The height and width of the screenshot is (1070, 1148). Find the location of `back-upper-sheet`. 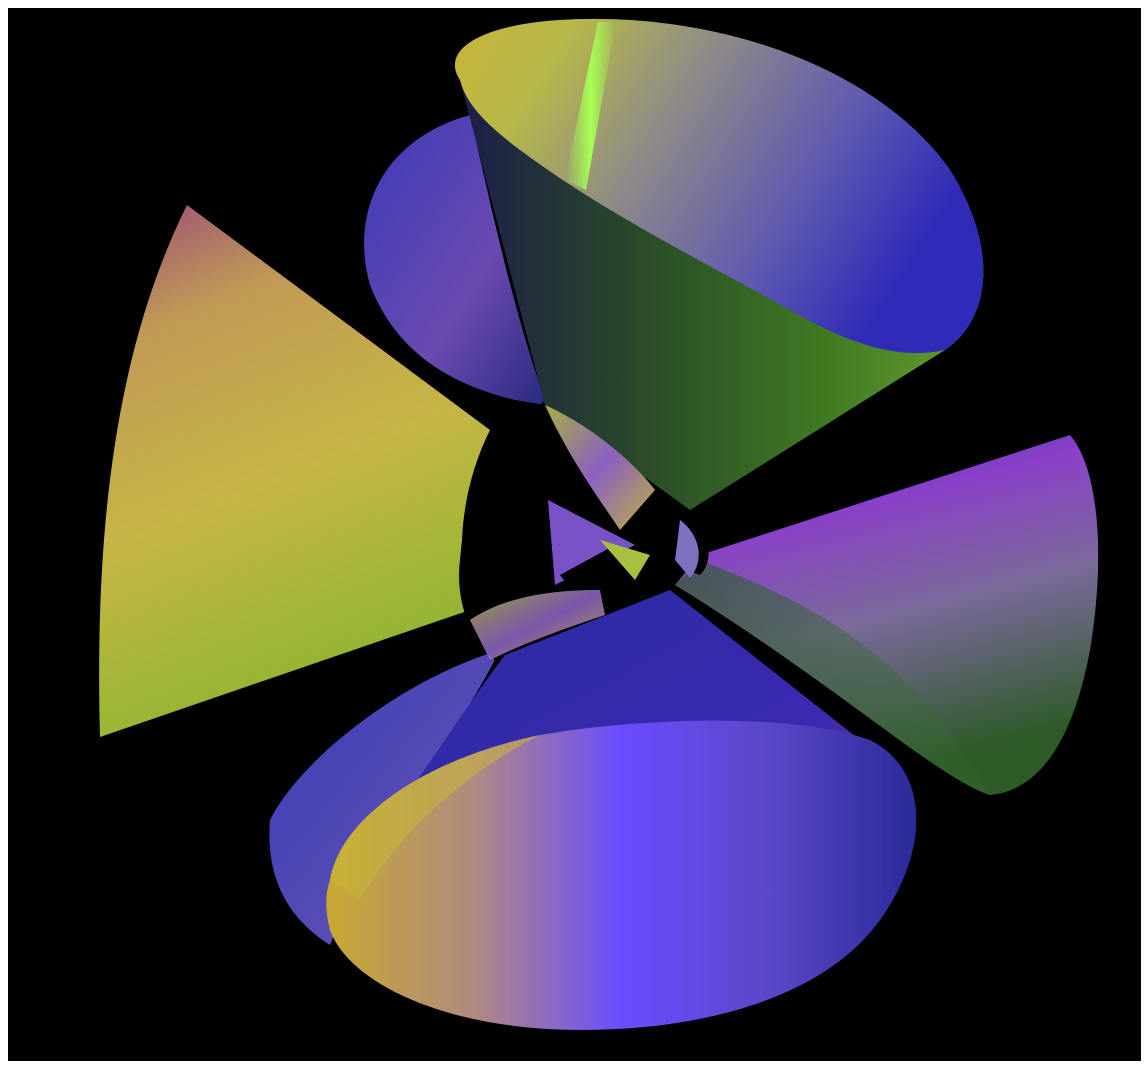

back-upper-sheet is located at coordinates (454, 260).